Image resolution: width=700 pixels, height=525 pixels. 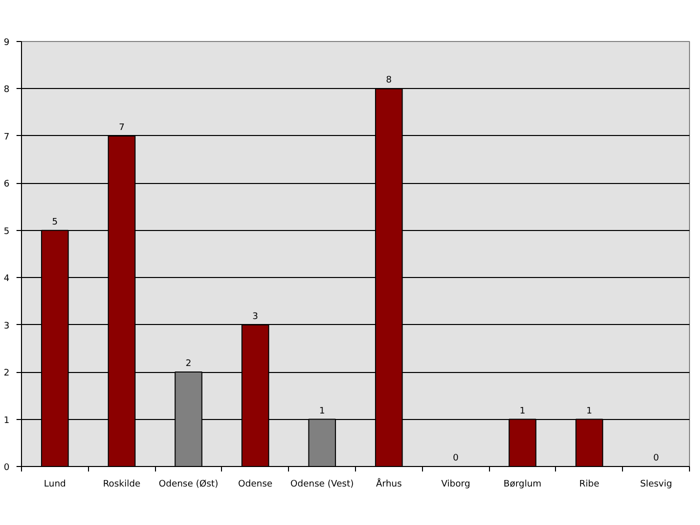 What do you see at coordinates (255, 317) in the screenshot?
I see `data-label: 3` at bounding box center [255, 317].